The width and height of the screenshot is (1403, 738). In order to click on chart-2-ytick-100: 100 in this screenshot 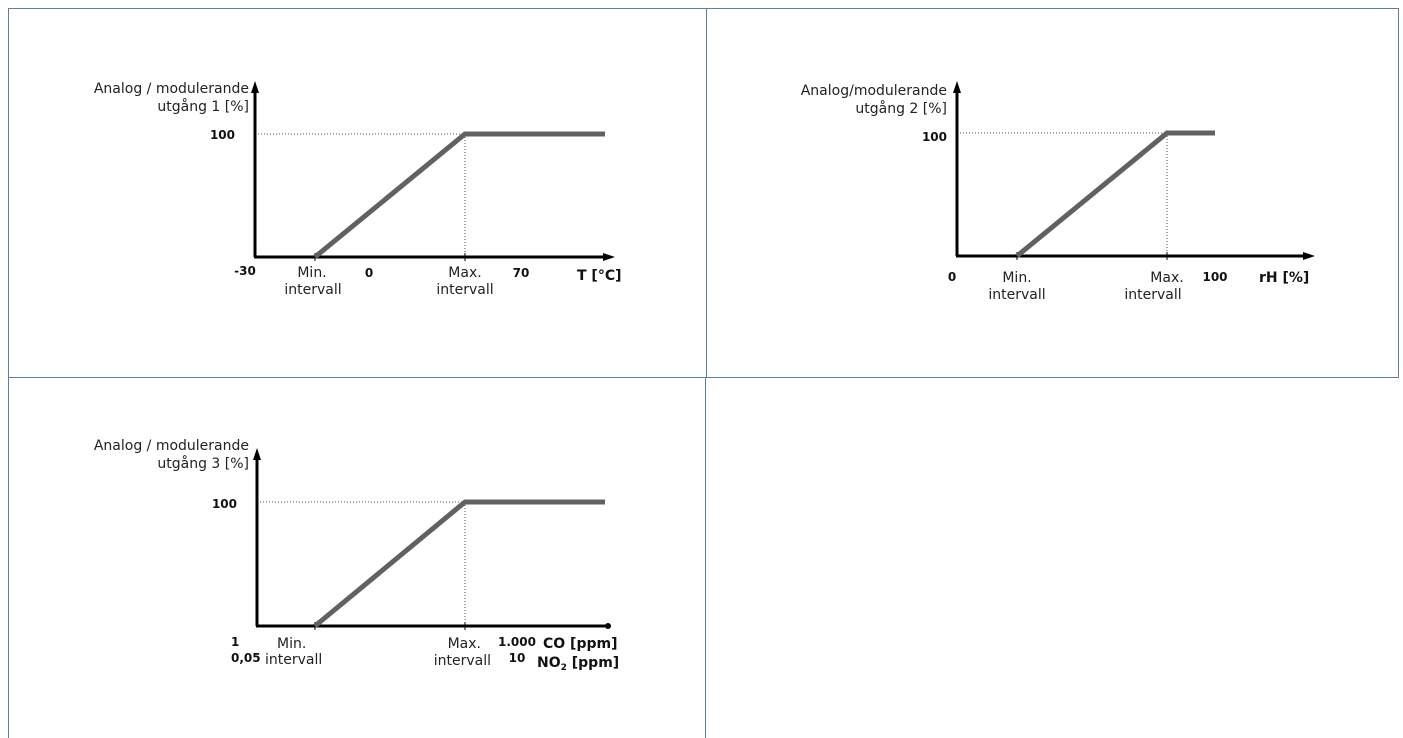, I will do `click(934, 137)`.